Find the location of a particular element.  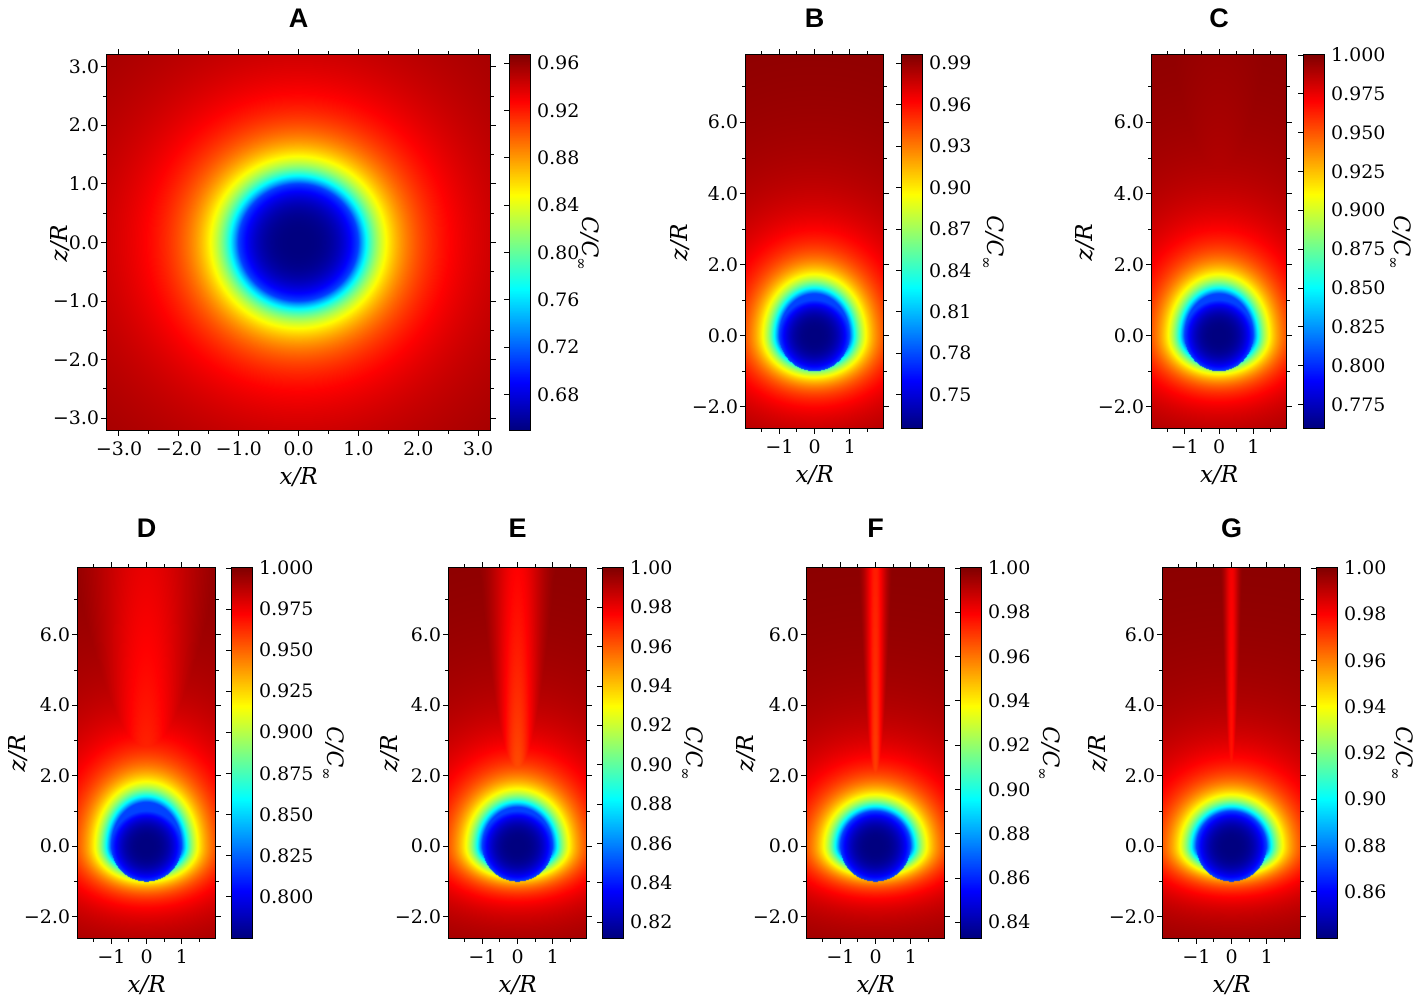

colorbar-tick-label: 0.72 is located at coordinates (558, 347).